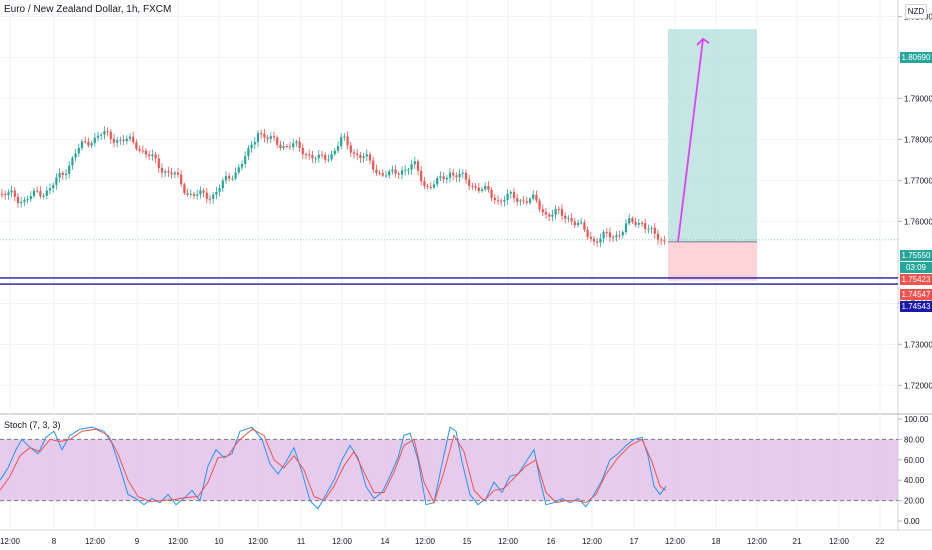 The height and width of the screenshot is (550, 932). I want to click on stoch-d-line, so click(333, 466).